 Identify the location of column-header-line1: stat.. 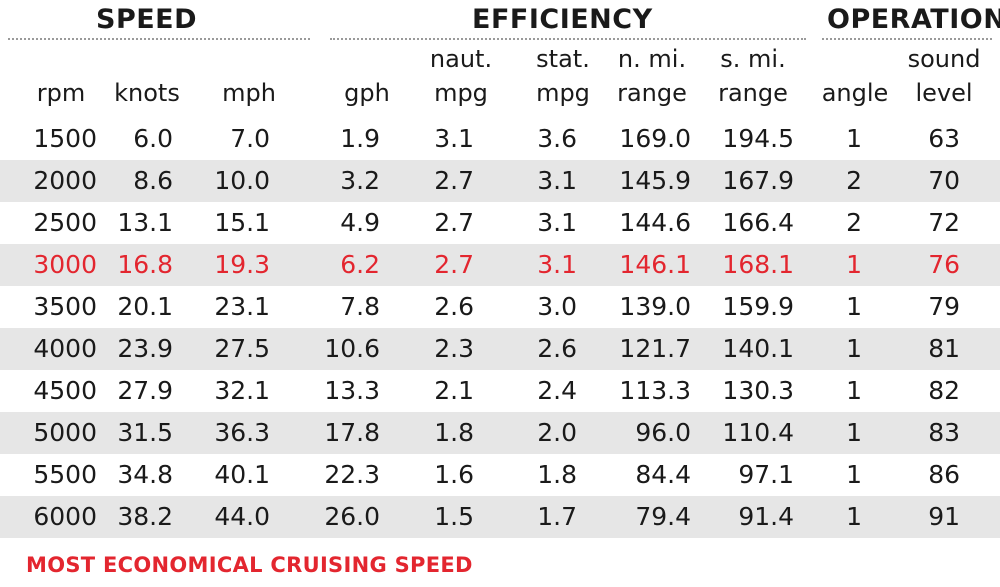
(563, 59).